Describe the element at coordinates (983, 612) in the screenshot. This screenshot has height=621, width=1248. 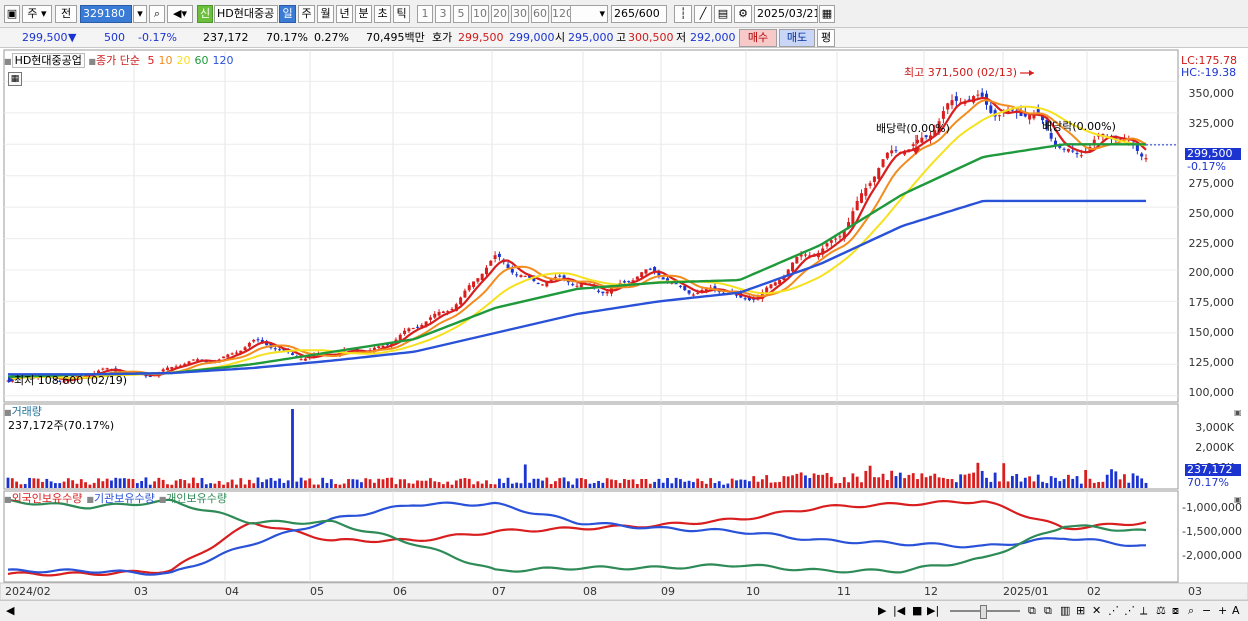
I see `zoom-slider-handle` at that location.